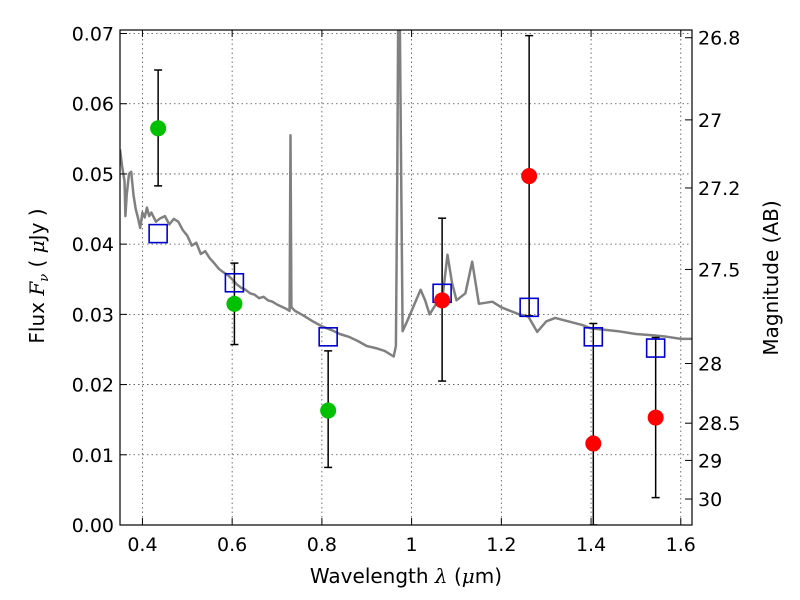 The height and width of the screenshot is (600, 800). I want to click on y-tick-label: 0.02, so click(93, 386).